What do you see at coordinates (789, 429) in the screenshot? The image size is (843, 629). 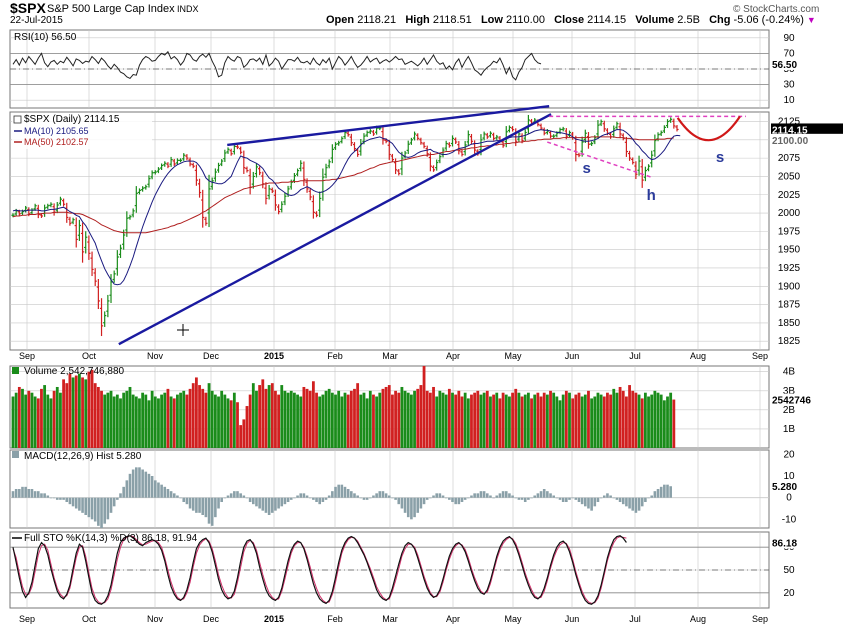 I see `volume-tick-label: 1B` at bounding box center [789, 429].